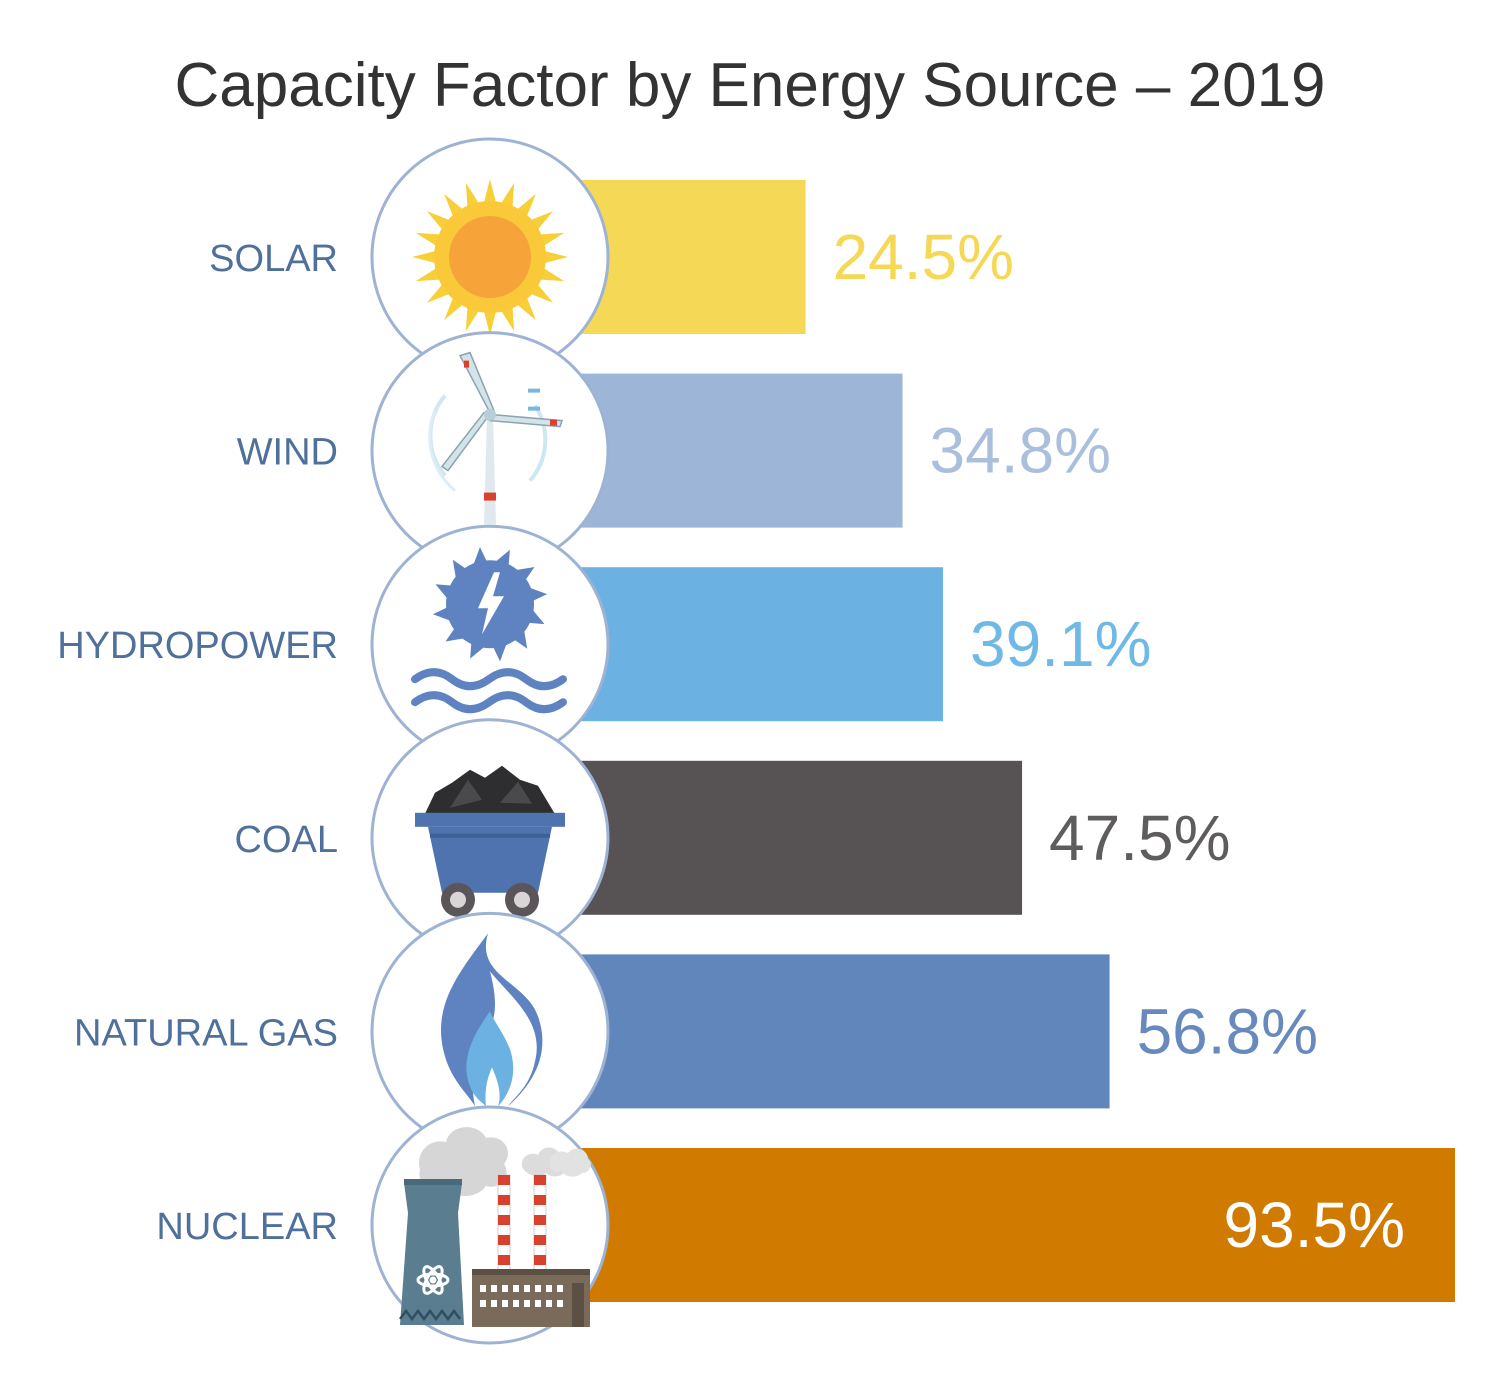  I want to click on value-label: 93.5%, so click(1314, 1225).